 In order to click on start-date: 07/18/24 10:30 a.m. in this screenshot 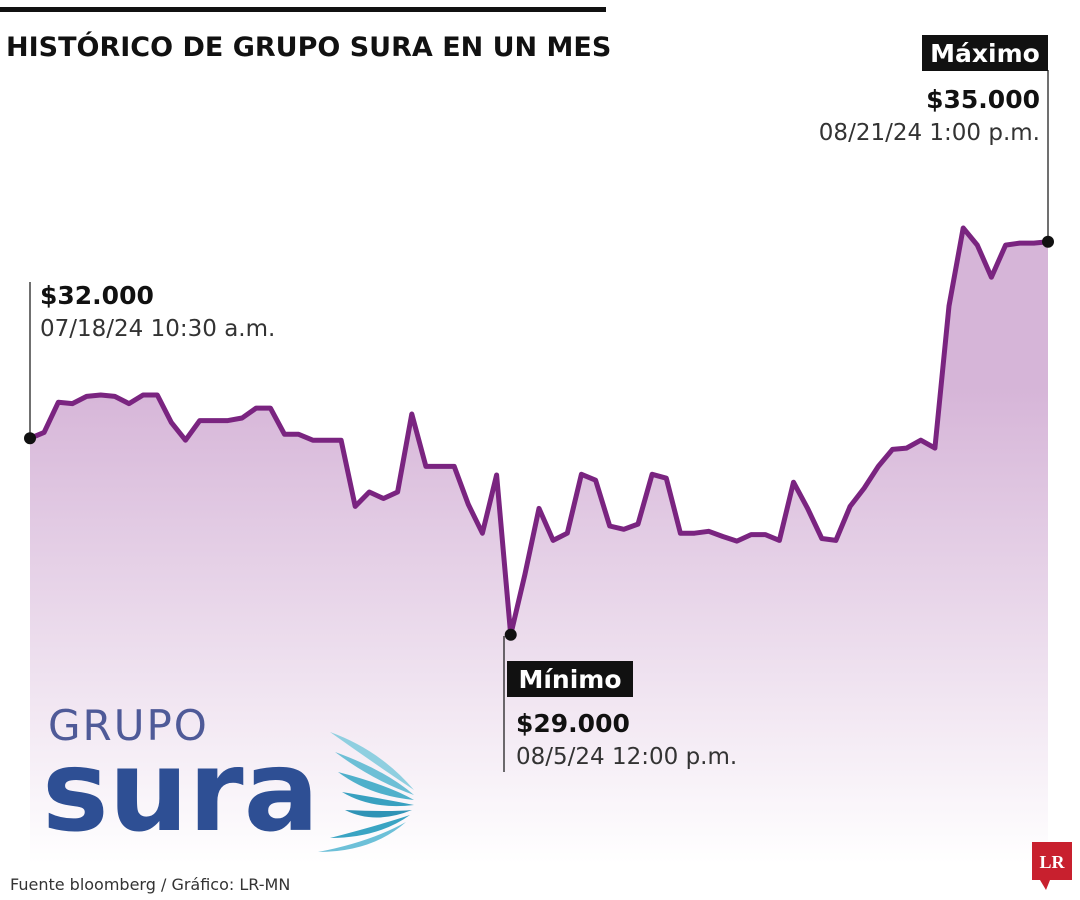, I will do `click(157, 329)`.